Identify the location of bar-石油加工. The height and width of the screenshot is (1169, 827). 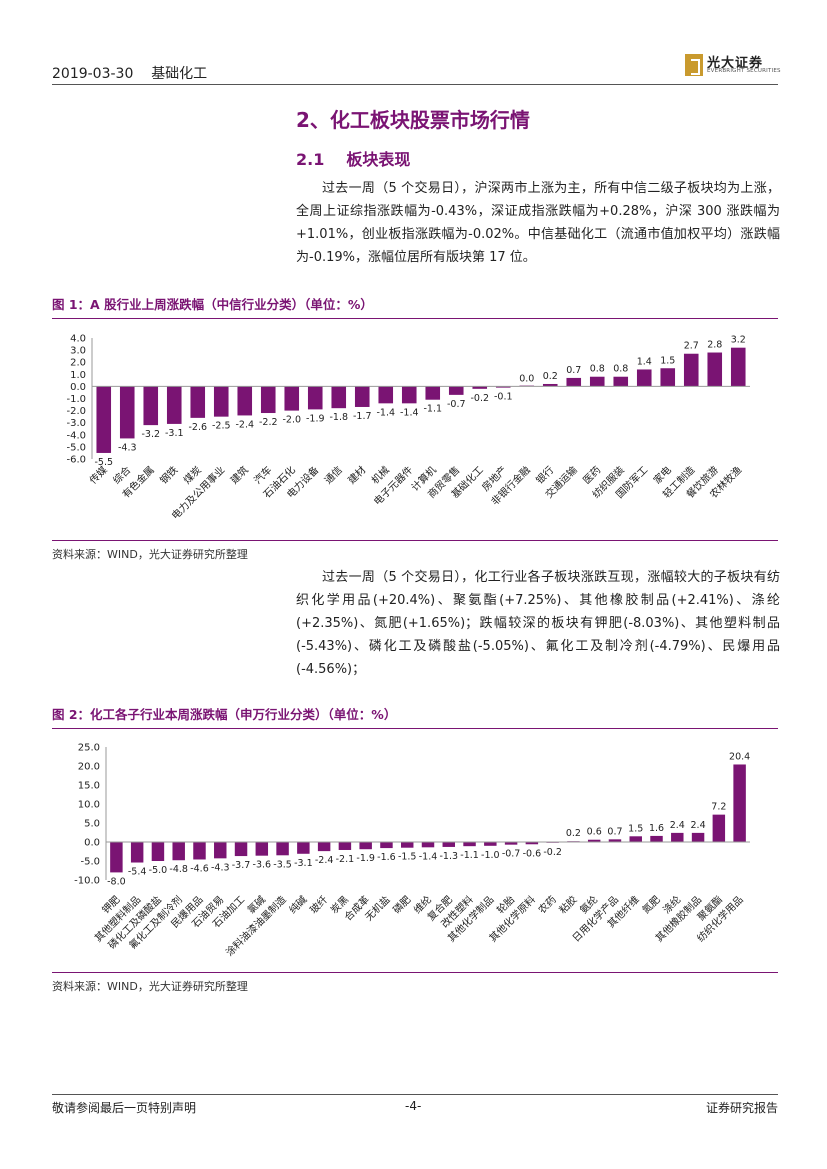
(241, 849).